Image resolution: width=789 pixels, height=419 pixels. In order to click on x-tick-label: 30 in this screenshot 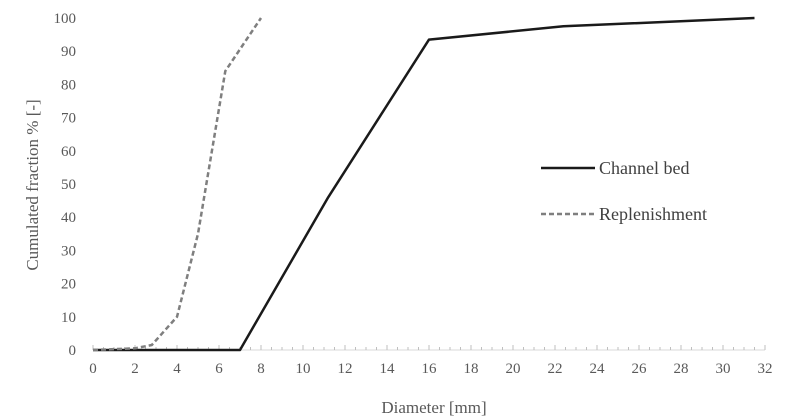, I will do `click(723, 369)`.